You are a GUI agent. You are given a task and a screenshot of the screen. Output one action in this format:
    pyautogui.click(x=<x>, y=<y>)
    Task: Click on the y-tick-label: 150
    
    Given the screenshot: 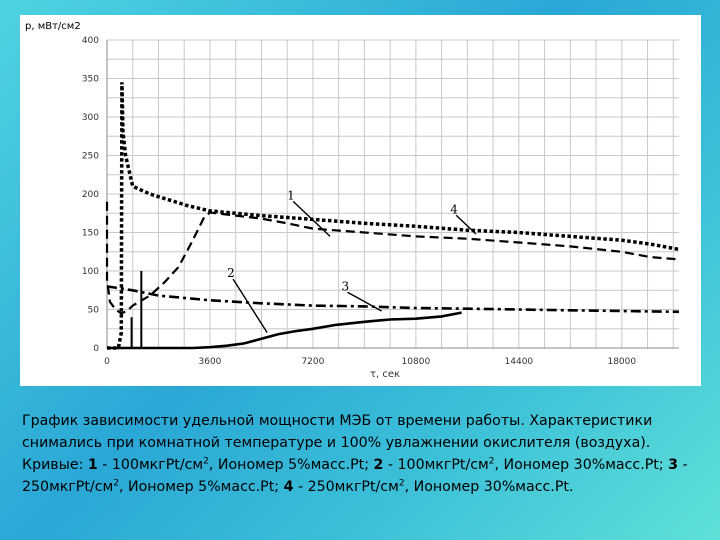 What is the action you would take?
    pyautogui.click(x=90, y=234)
    